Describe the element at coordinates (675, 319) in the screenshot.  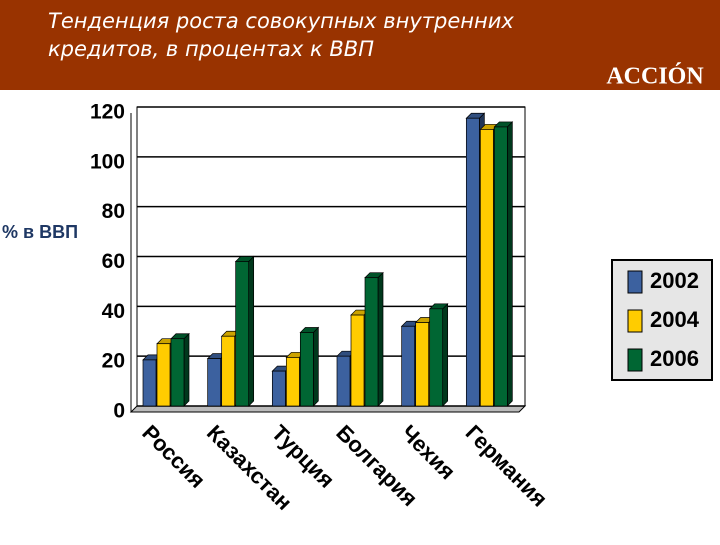
I see `legend-label: 2004` at that location.